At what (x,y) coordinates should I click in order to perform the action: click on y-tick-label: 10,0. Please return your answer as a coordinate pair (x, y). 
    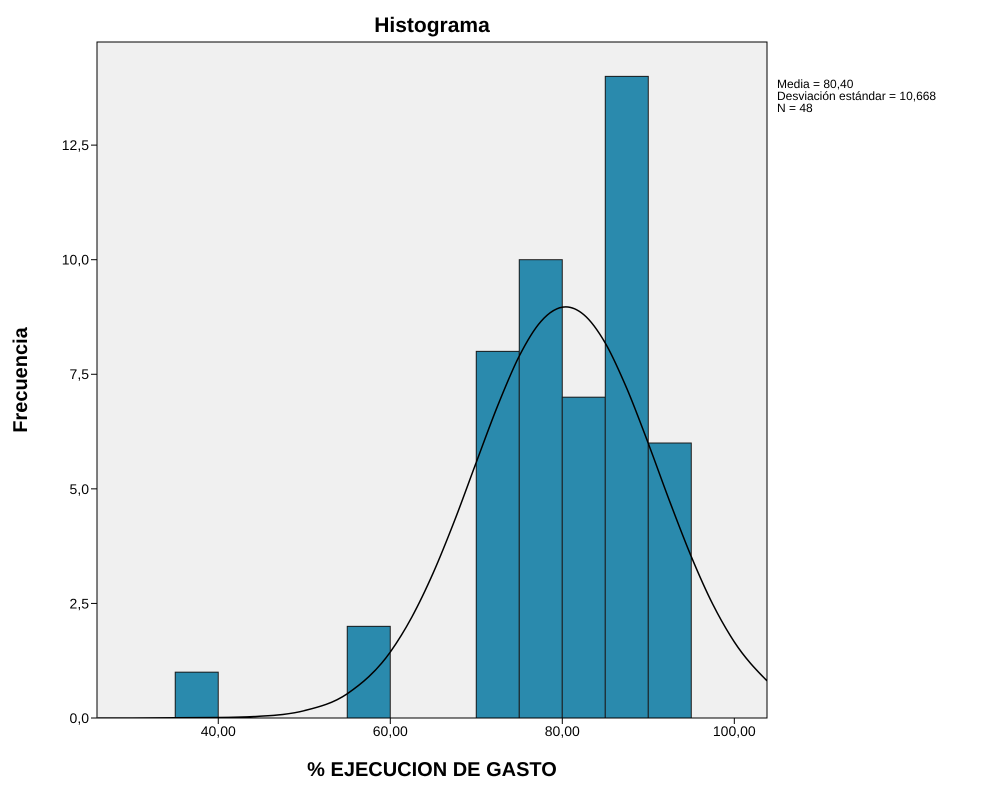
    Looking at the image, I should click on (76, 260).